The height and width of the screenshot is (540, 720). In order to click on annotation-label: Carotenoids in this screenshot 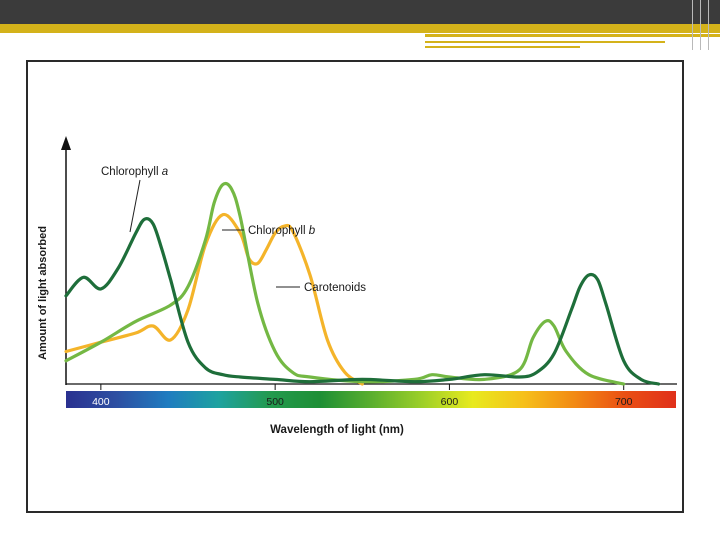, I will do `click(335, 288)`.